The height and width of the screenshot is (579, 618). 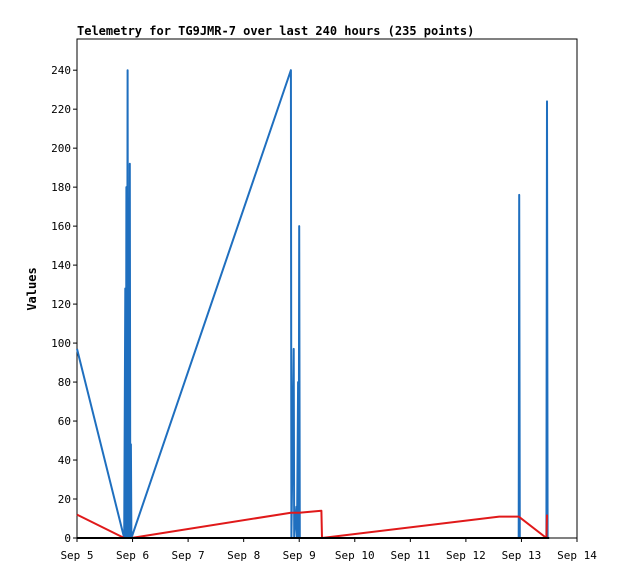 What do you see at coordinates (61, 187) in the screenshot?
I see `y-tick-label: 180` at bounding box center [61, 187].